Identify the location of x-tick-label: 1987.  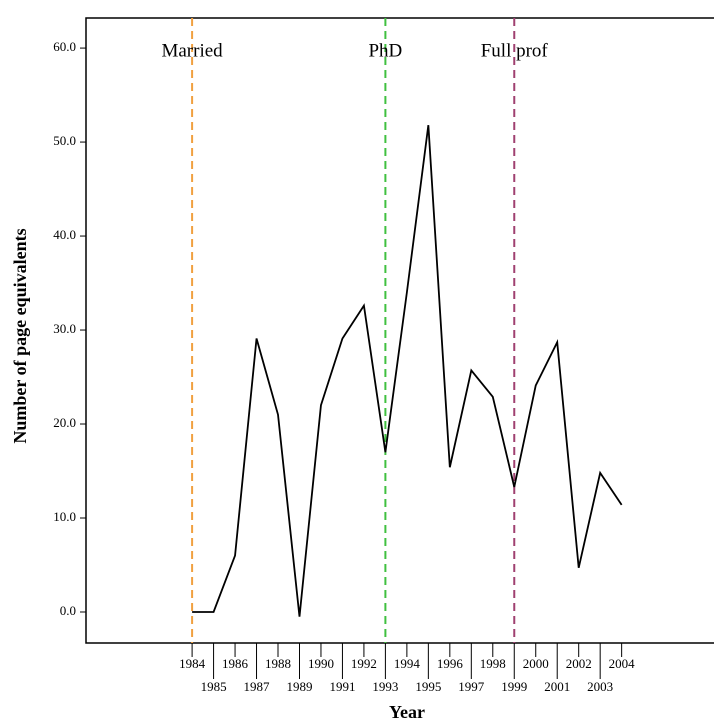
(257, 686).